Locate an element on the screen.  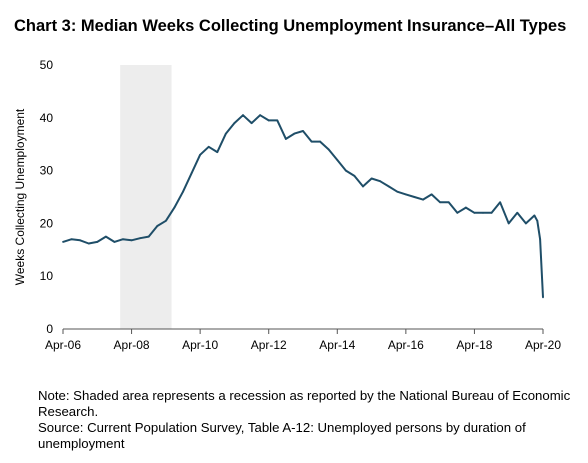
x-tick-label: Apr-16 is located at coordinates (406, 345).